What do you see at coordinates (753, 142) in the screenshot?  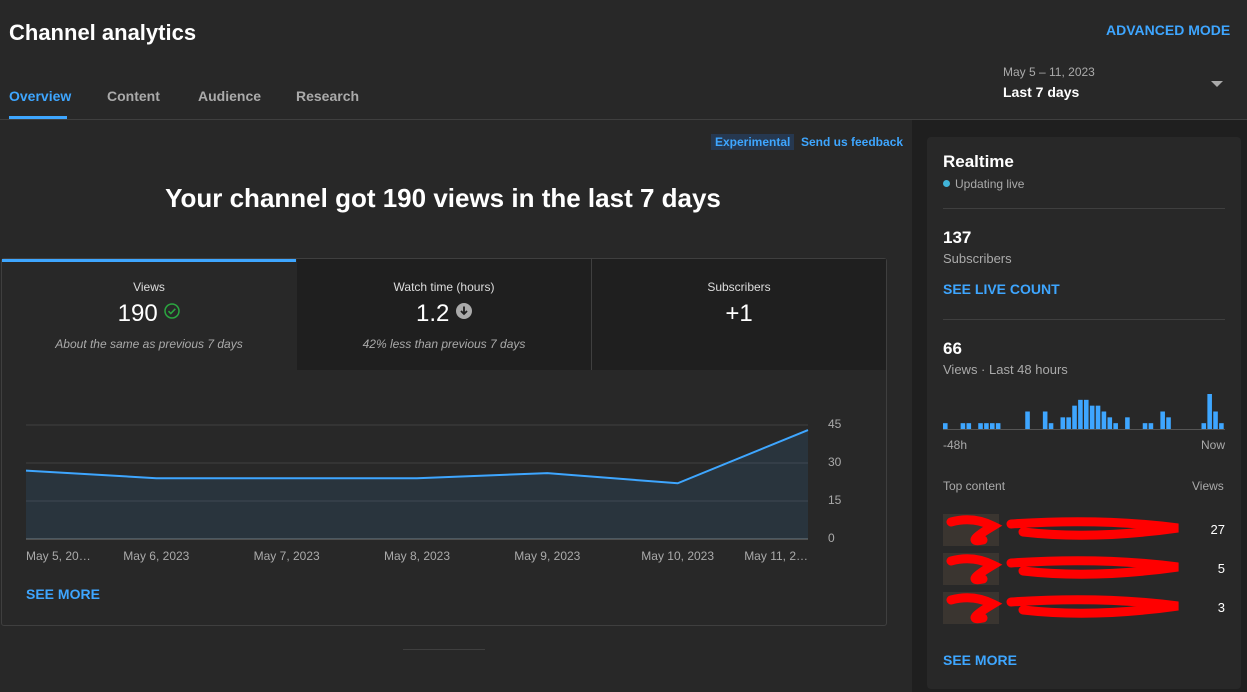 I see `badge: Experimental` at bounding box center [753, 142].